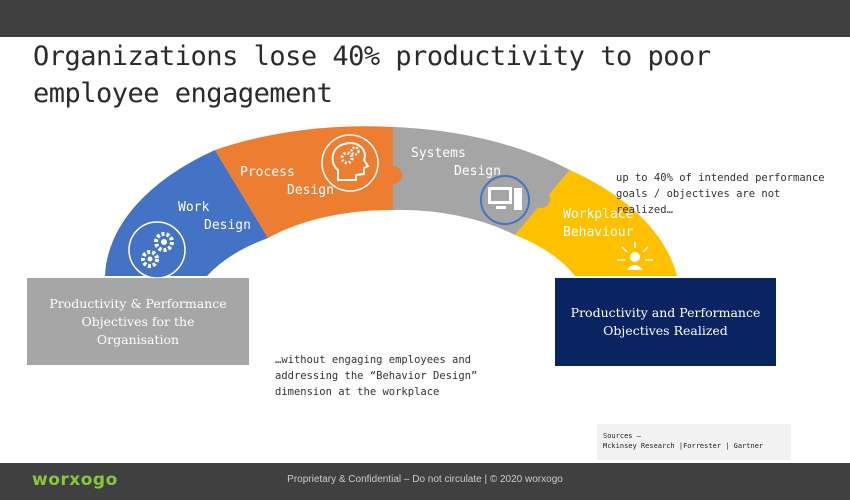 The image size is (850, 500). I want to click on segment-label-line: Workplace, so click(598, 214).